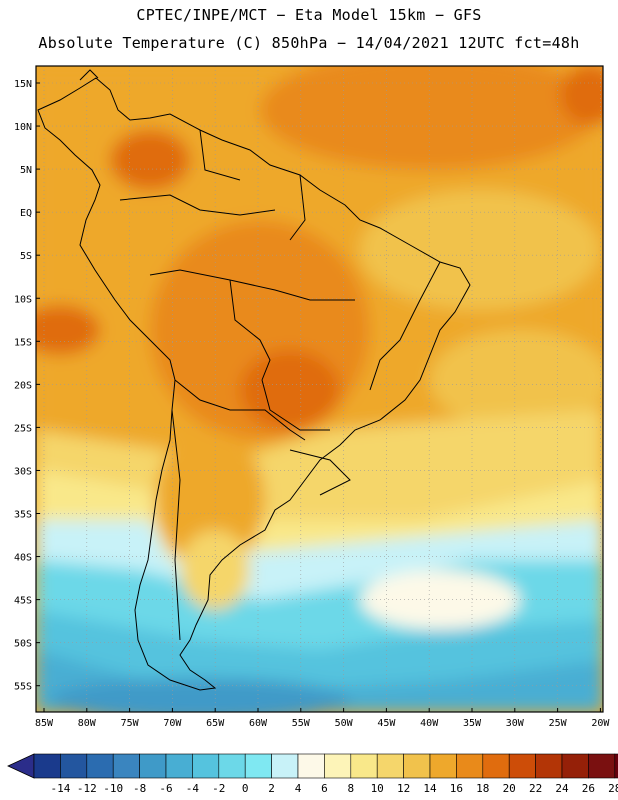 The image size is (618, 800). What do you see at coordinates (403, 788) in the screenshot?
I see `legend-label: 12` at bounding box center [403, 788].